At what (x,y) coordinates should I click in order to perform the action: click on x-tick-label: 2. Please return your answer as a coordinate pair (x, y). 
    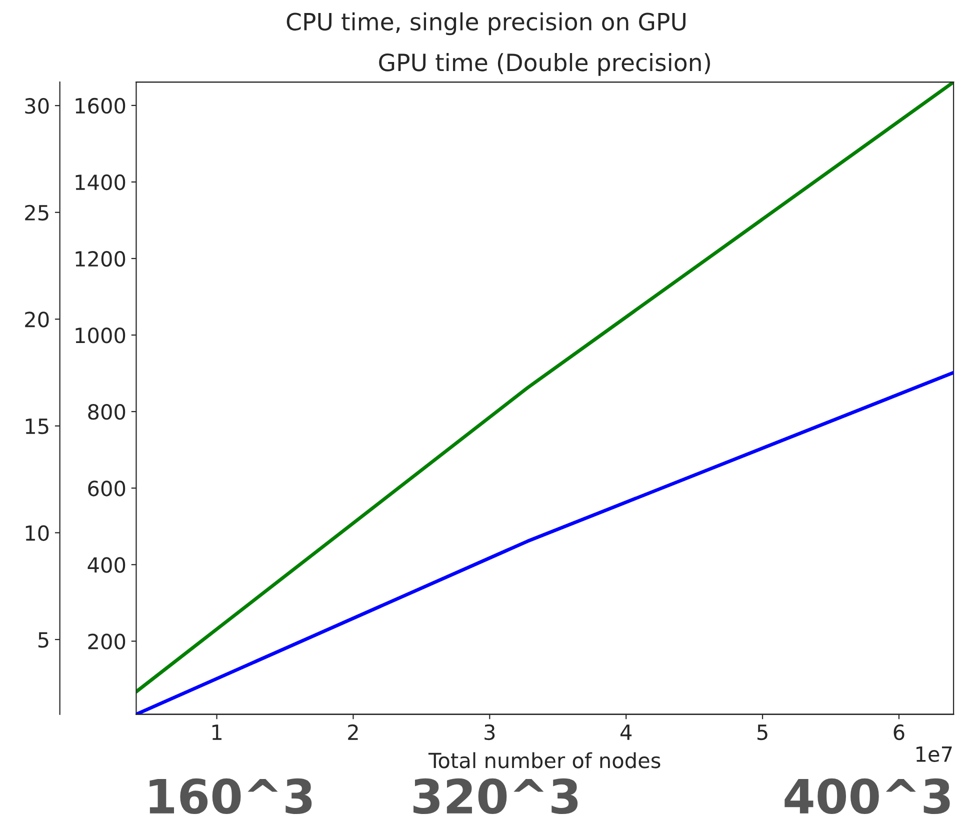
    Looking at the image, I should click on (353, 732).